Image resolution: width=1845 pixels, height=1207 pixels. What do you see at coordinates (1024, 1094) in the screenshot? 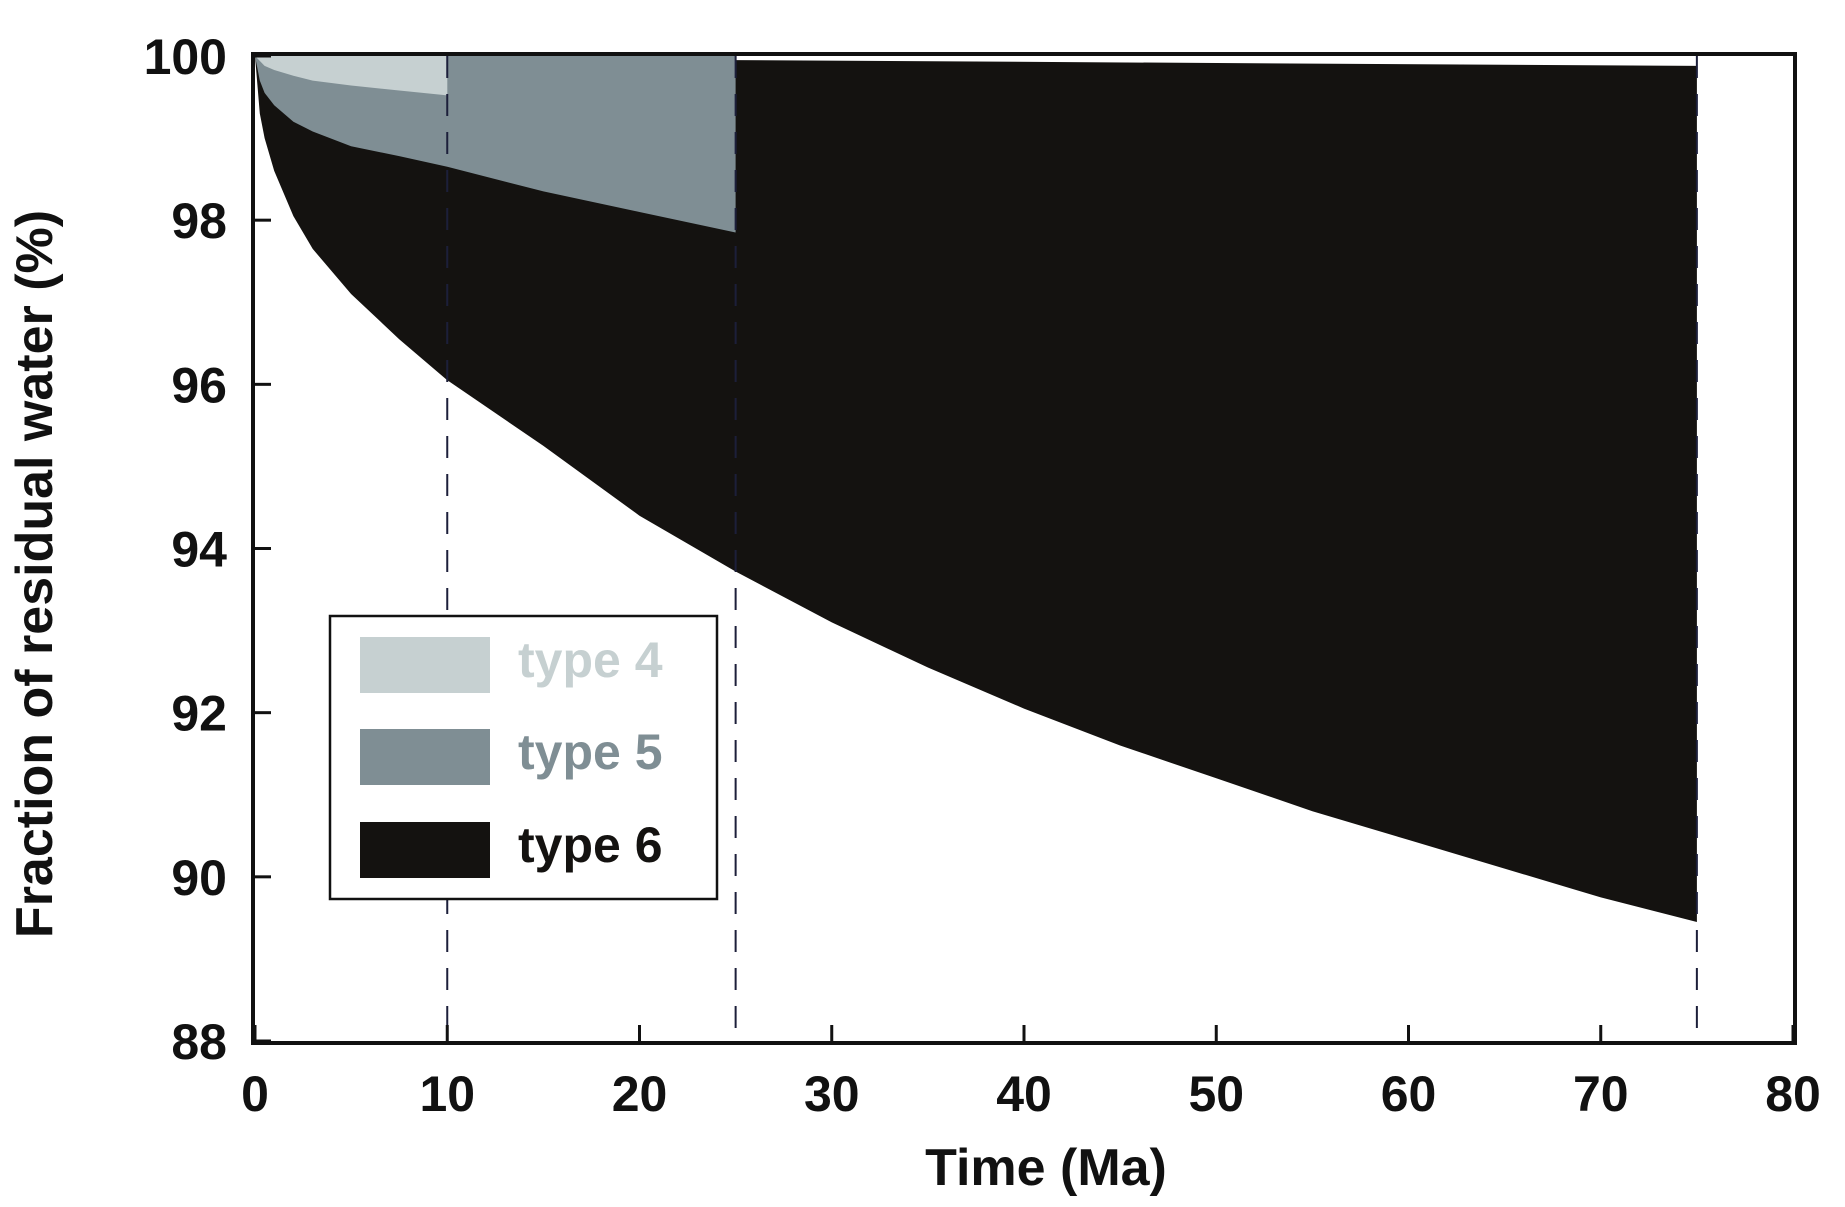
I see `x-tick-label-40: 40` at bounding box center [1024, 1094].